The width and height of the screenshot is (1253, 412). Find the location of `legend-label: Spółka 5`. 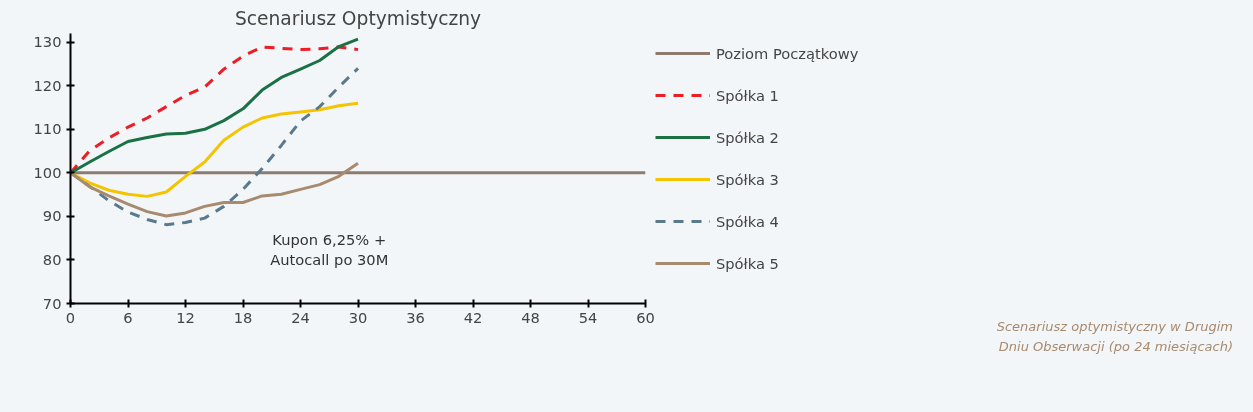

legend-label: Spółka 5 is located at coordinates (747, 263).